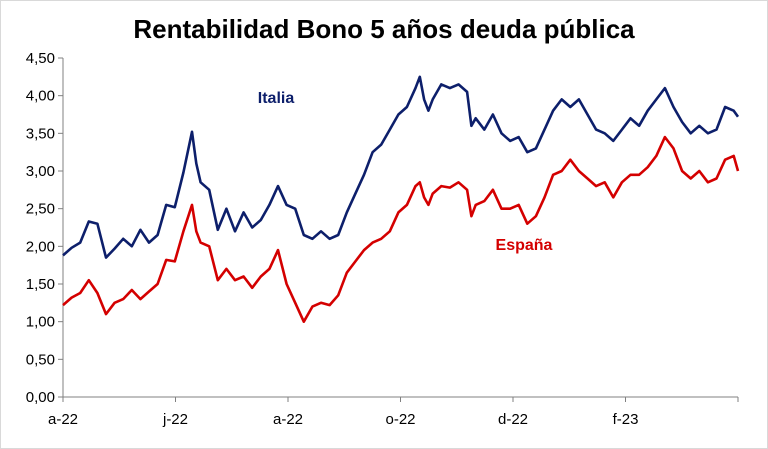 Image resolution: width=768 pixels, height=449 pixels. I want to click on x-axis: a-22 j-22 a-22 o-22 d-22 f-23, so click(393, 412).